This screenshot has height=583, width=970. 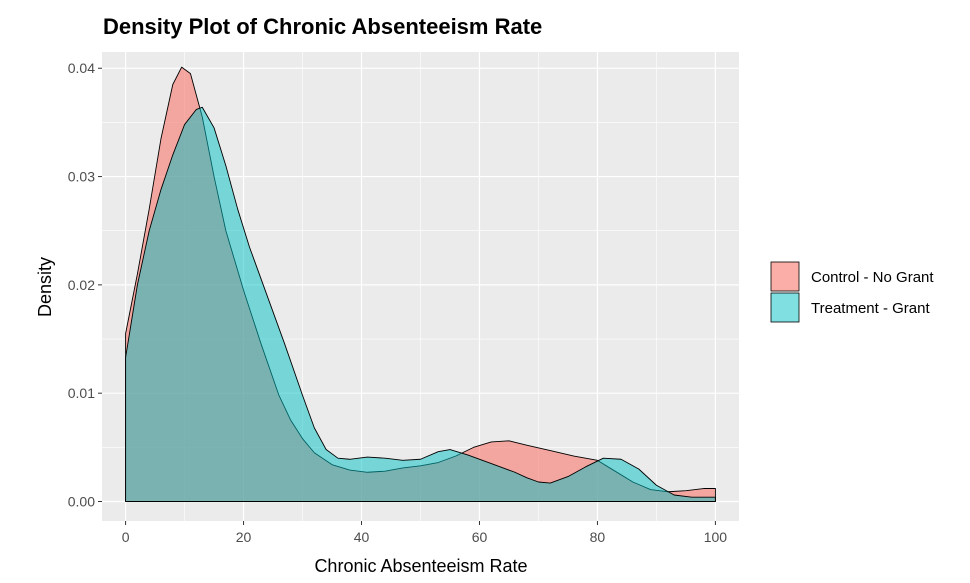 I want to click on legend-item-treatment: Treatment - Grant, so click(x=850, y=307).